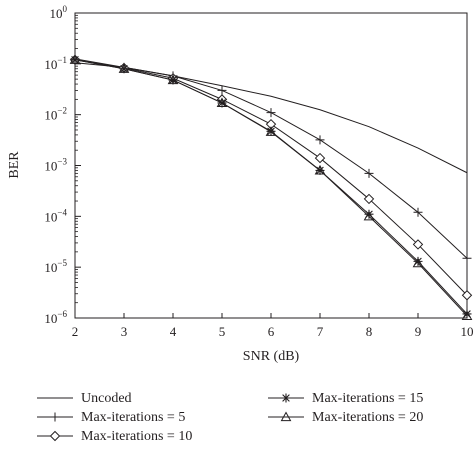  What do you see at coordinates (106, 398) in the screenshot?
I see `legend-label: Uncoded` at bounding box center [106, 398].